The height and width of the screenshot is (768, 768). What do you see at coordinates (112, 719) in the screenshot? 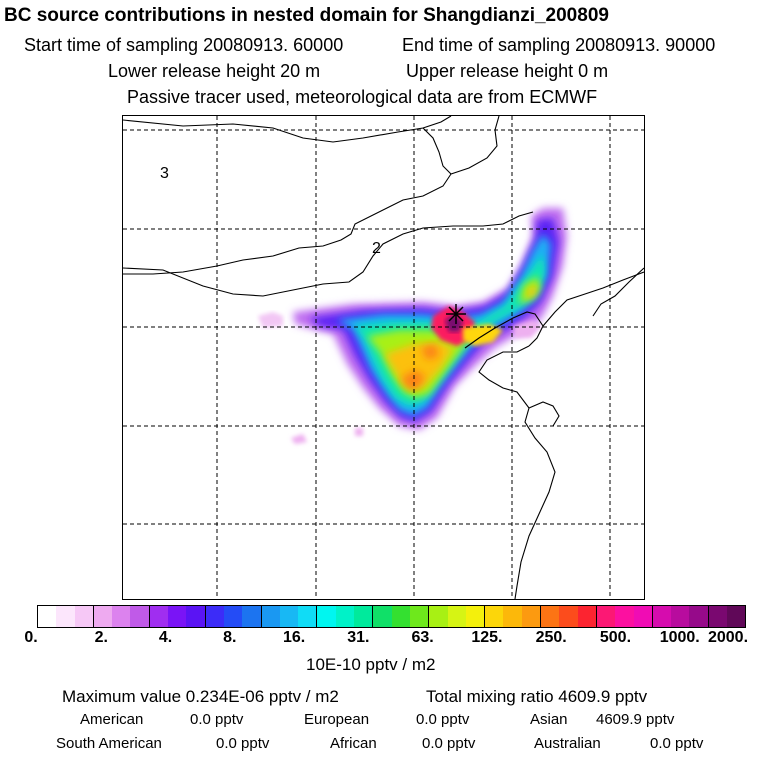
I see `american-label: American` at bounding box center [112, 719].